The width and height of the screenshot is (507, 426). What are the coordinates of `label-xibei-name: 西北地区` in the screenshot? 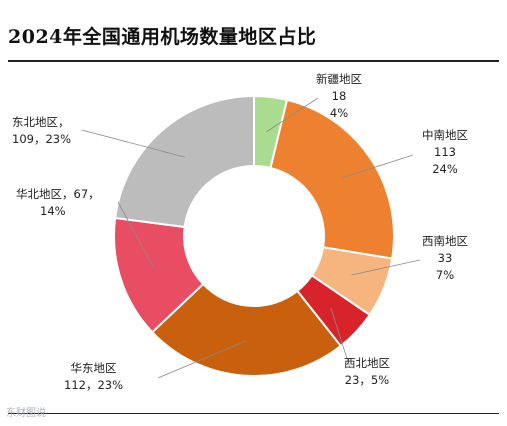 It's located at (367, 363).